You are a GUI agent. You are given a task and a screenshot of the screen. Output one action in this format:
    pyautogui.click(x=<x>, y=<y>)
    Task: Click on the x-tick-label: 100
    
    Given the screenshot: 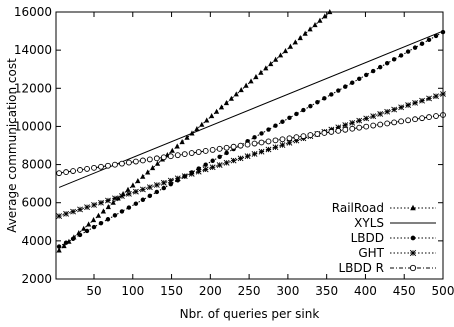 What is the action you would take?
    pyautogui.click(x=132, y=291)
    